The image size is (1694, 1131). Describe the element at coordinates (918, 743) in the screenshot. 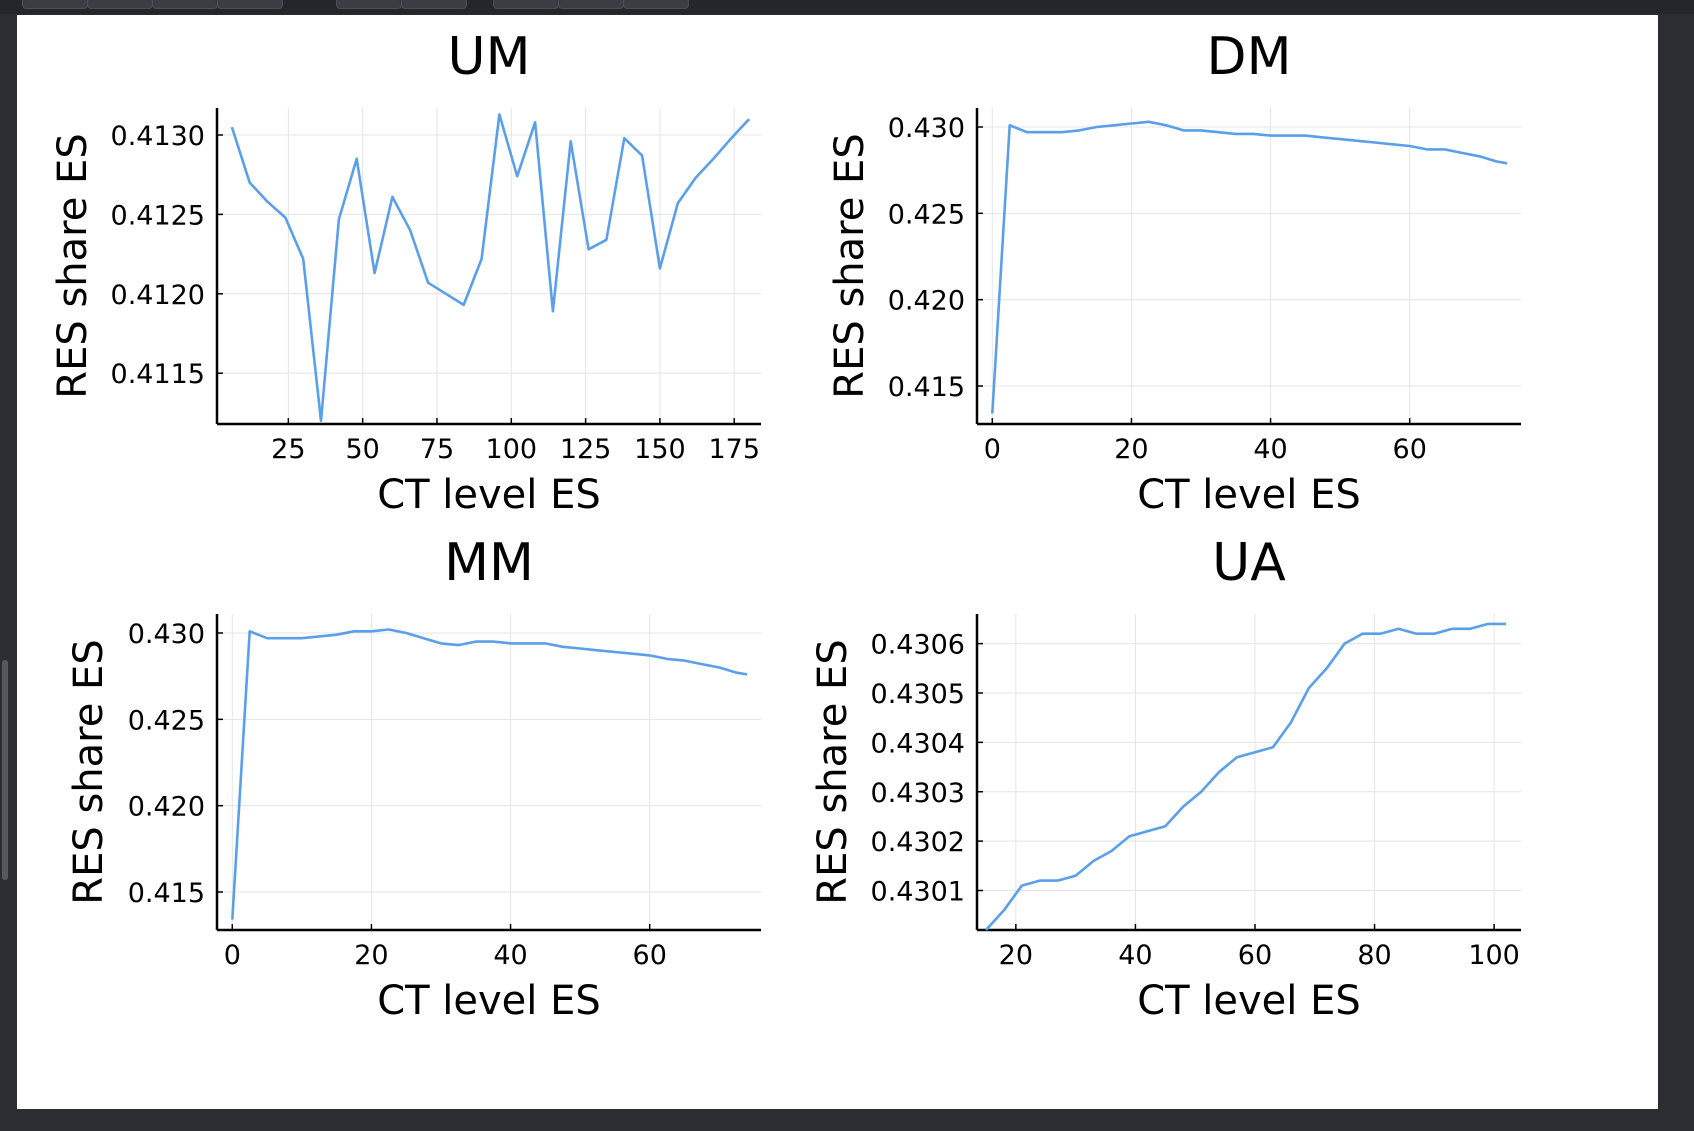

I see `y-tick-label: 0.4304` at that location.